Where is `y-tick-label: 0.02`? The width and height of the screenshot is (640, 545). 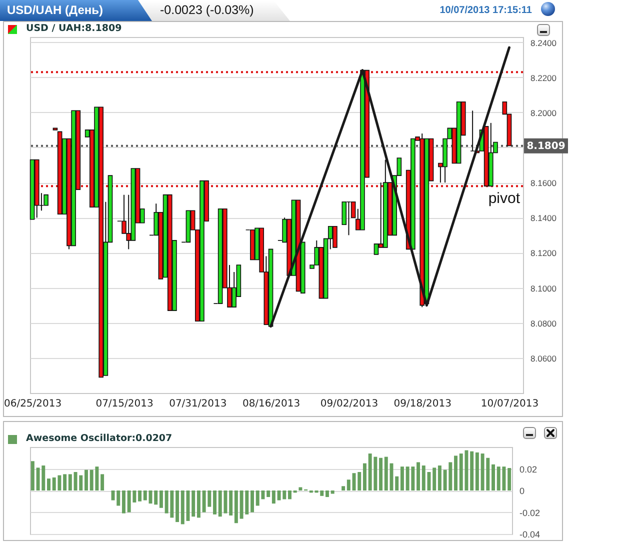 y-tick-label: 0.02 is located at coordinates (529, 469).